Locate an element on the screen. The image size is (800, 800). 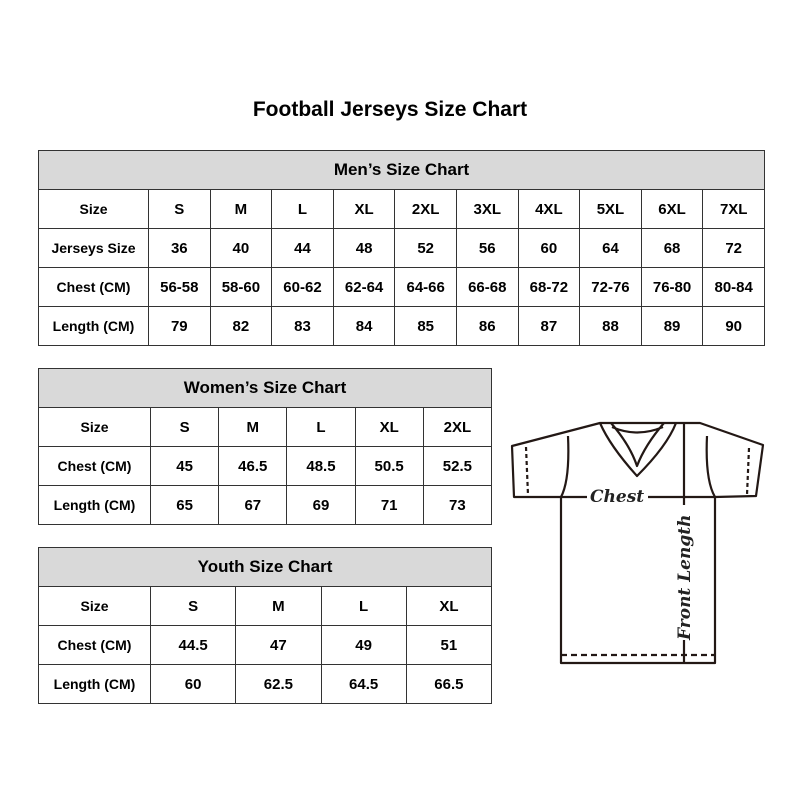
table-cell: 62-64 is located at coordinates (364, 287).